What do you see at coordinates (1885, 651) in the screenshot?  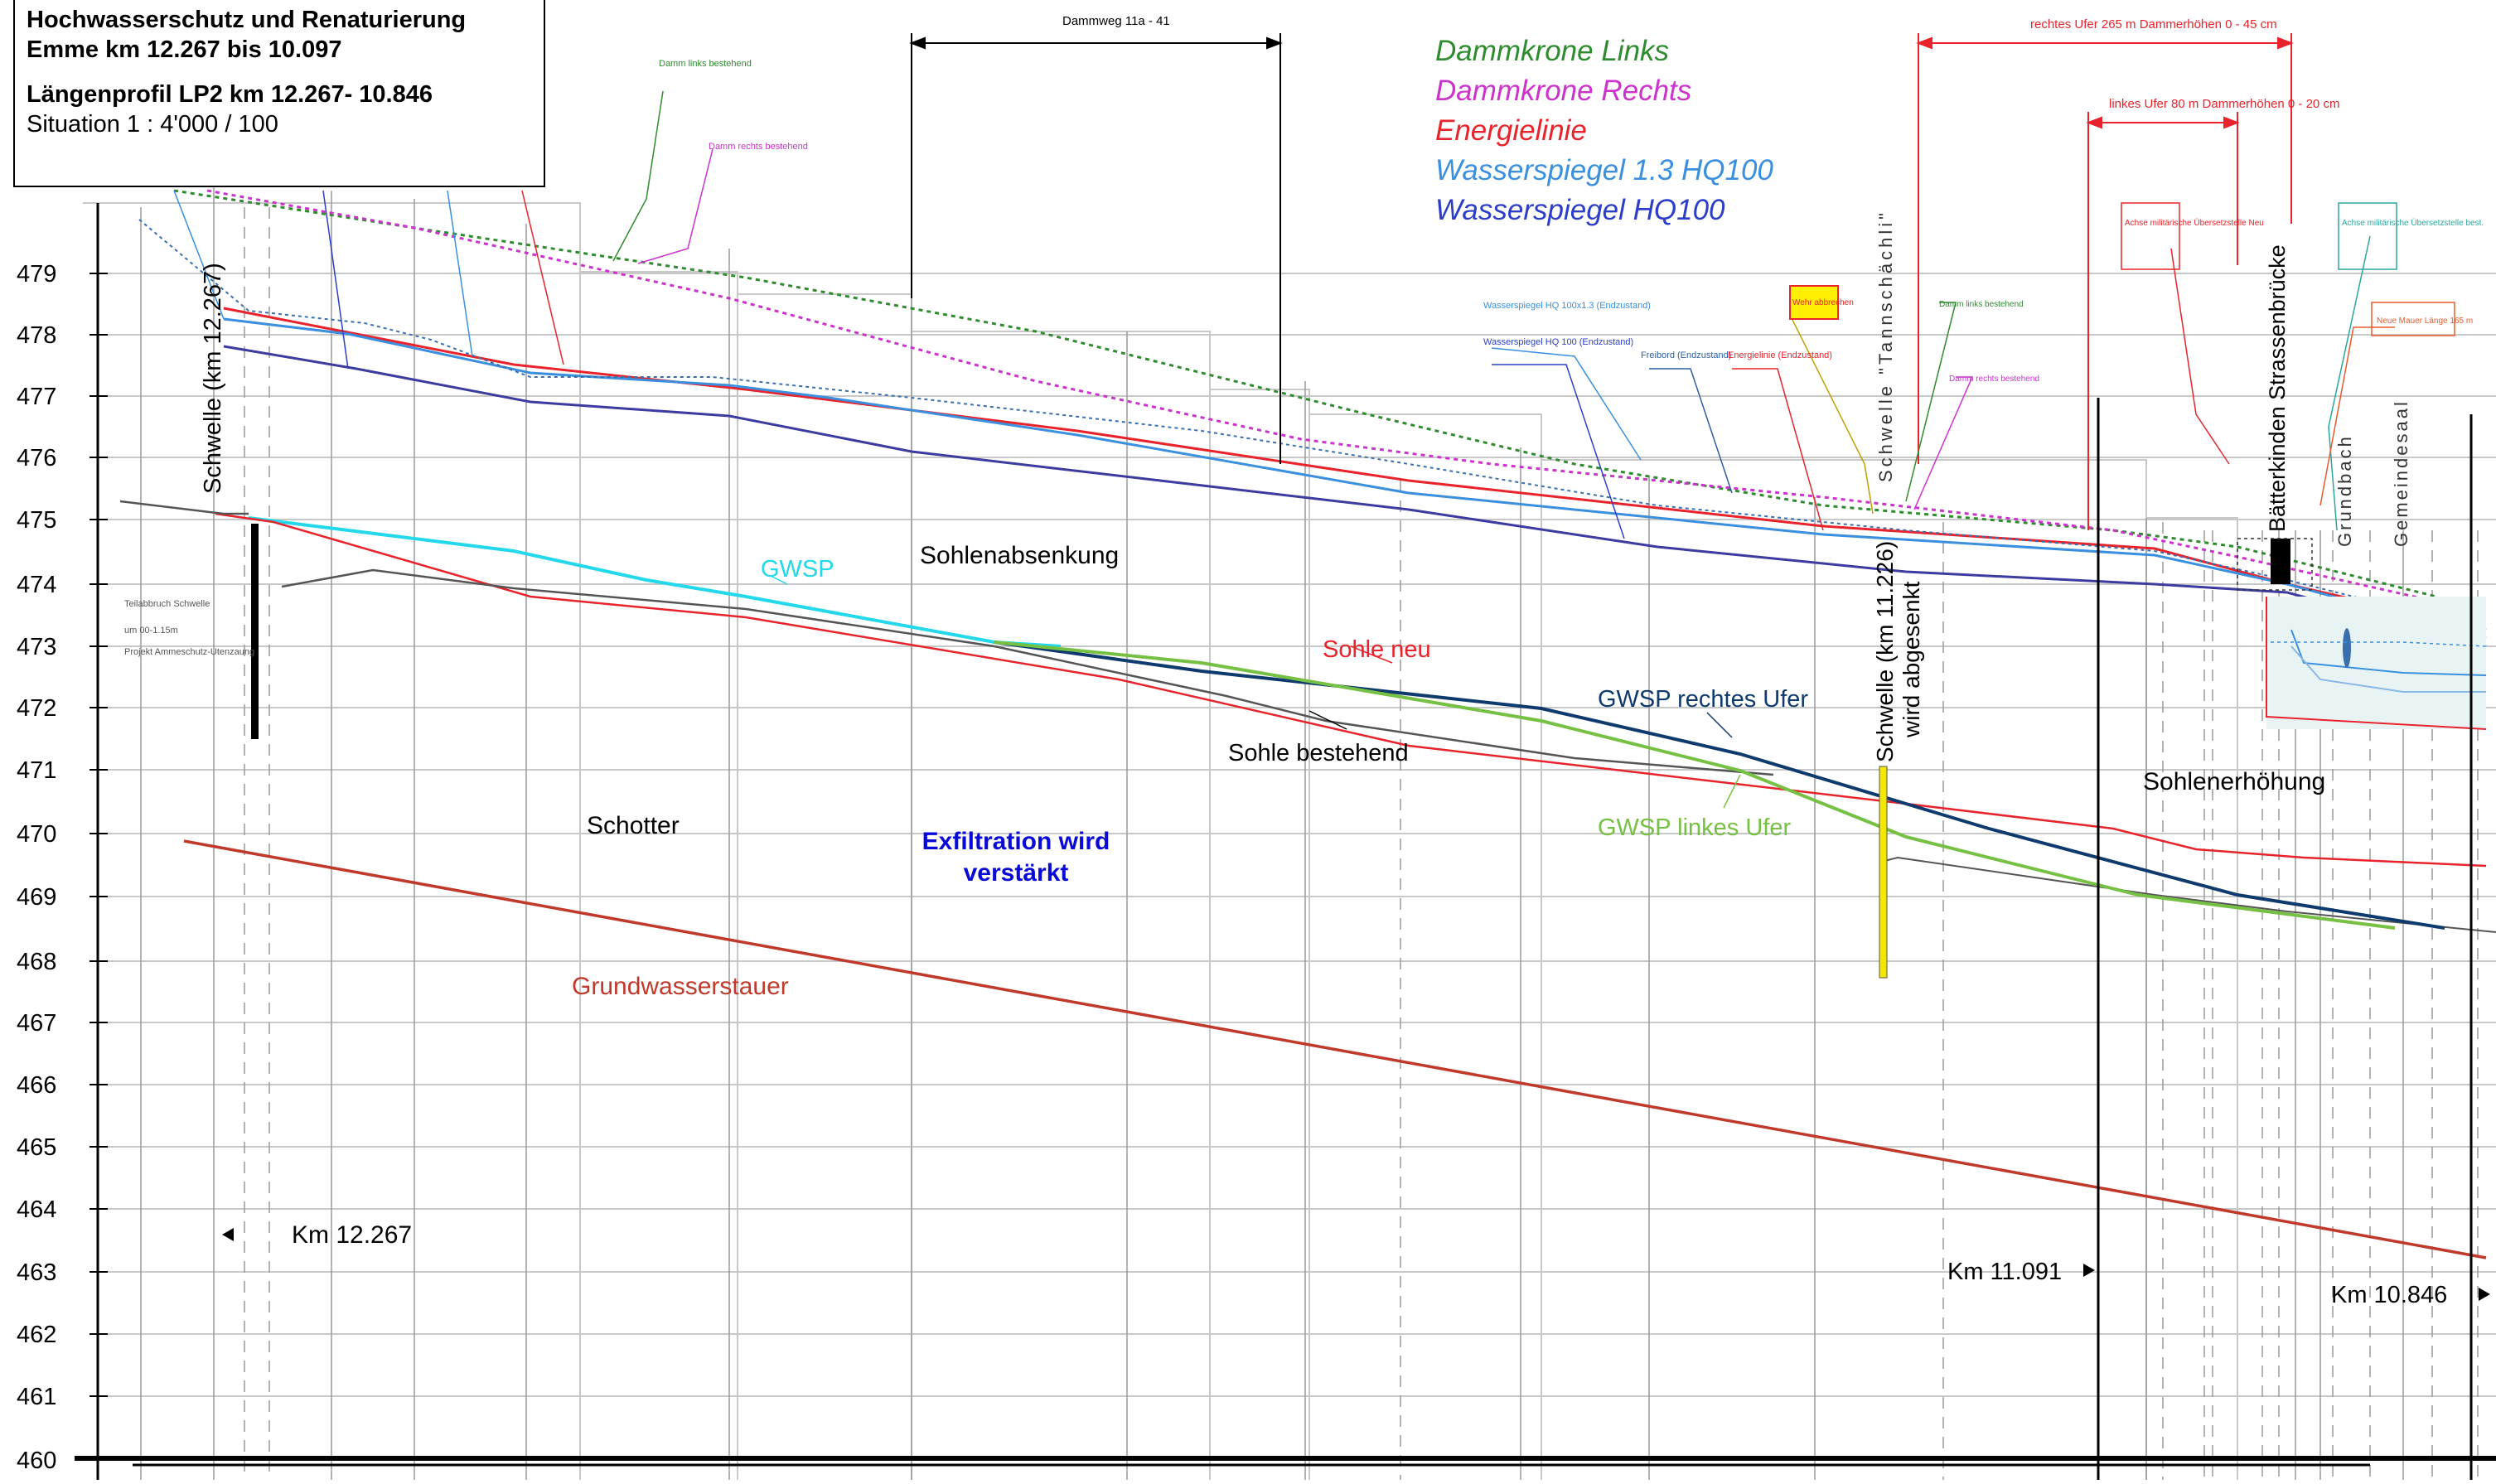 I see `schwelle-mid-label-1: Schwelle (km 11.226)` at bounding box center [1885, 651].